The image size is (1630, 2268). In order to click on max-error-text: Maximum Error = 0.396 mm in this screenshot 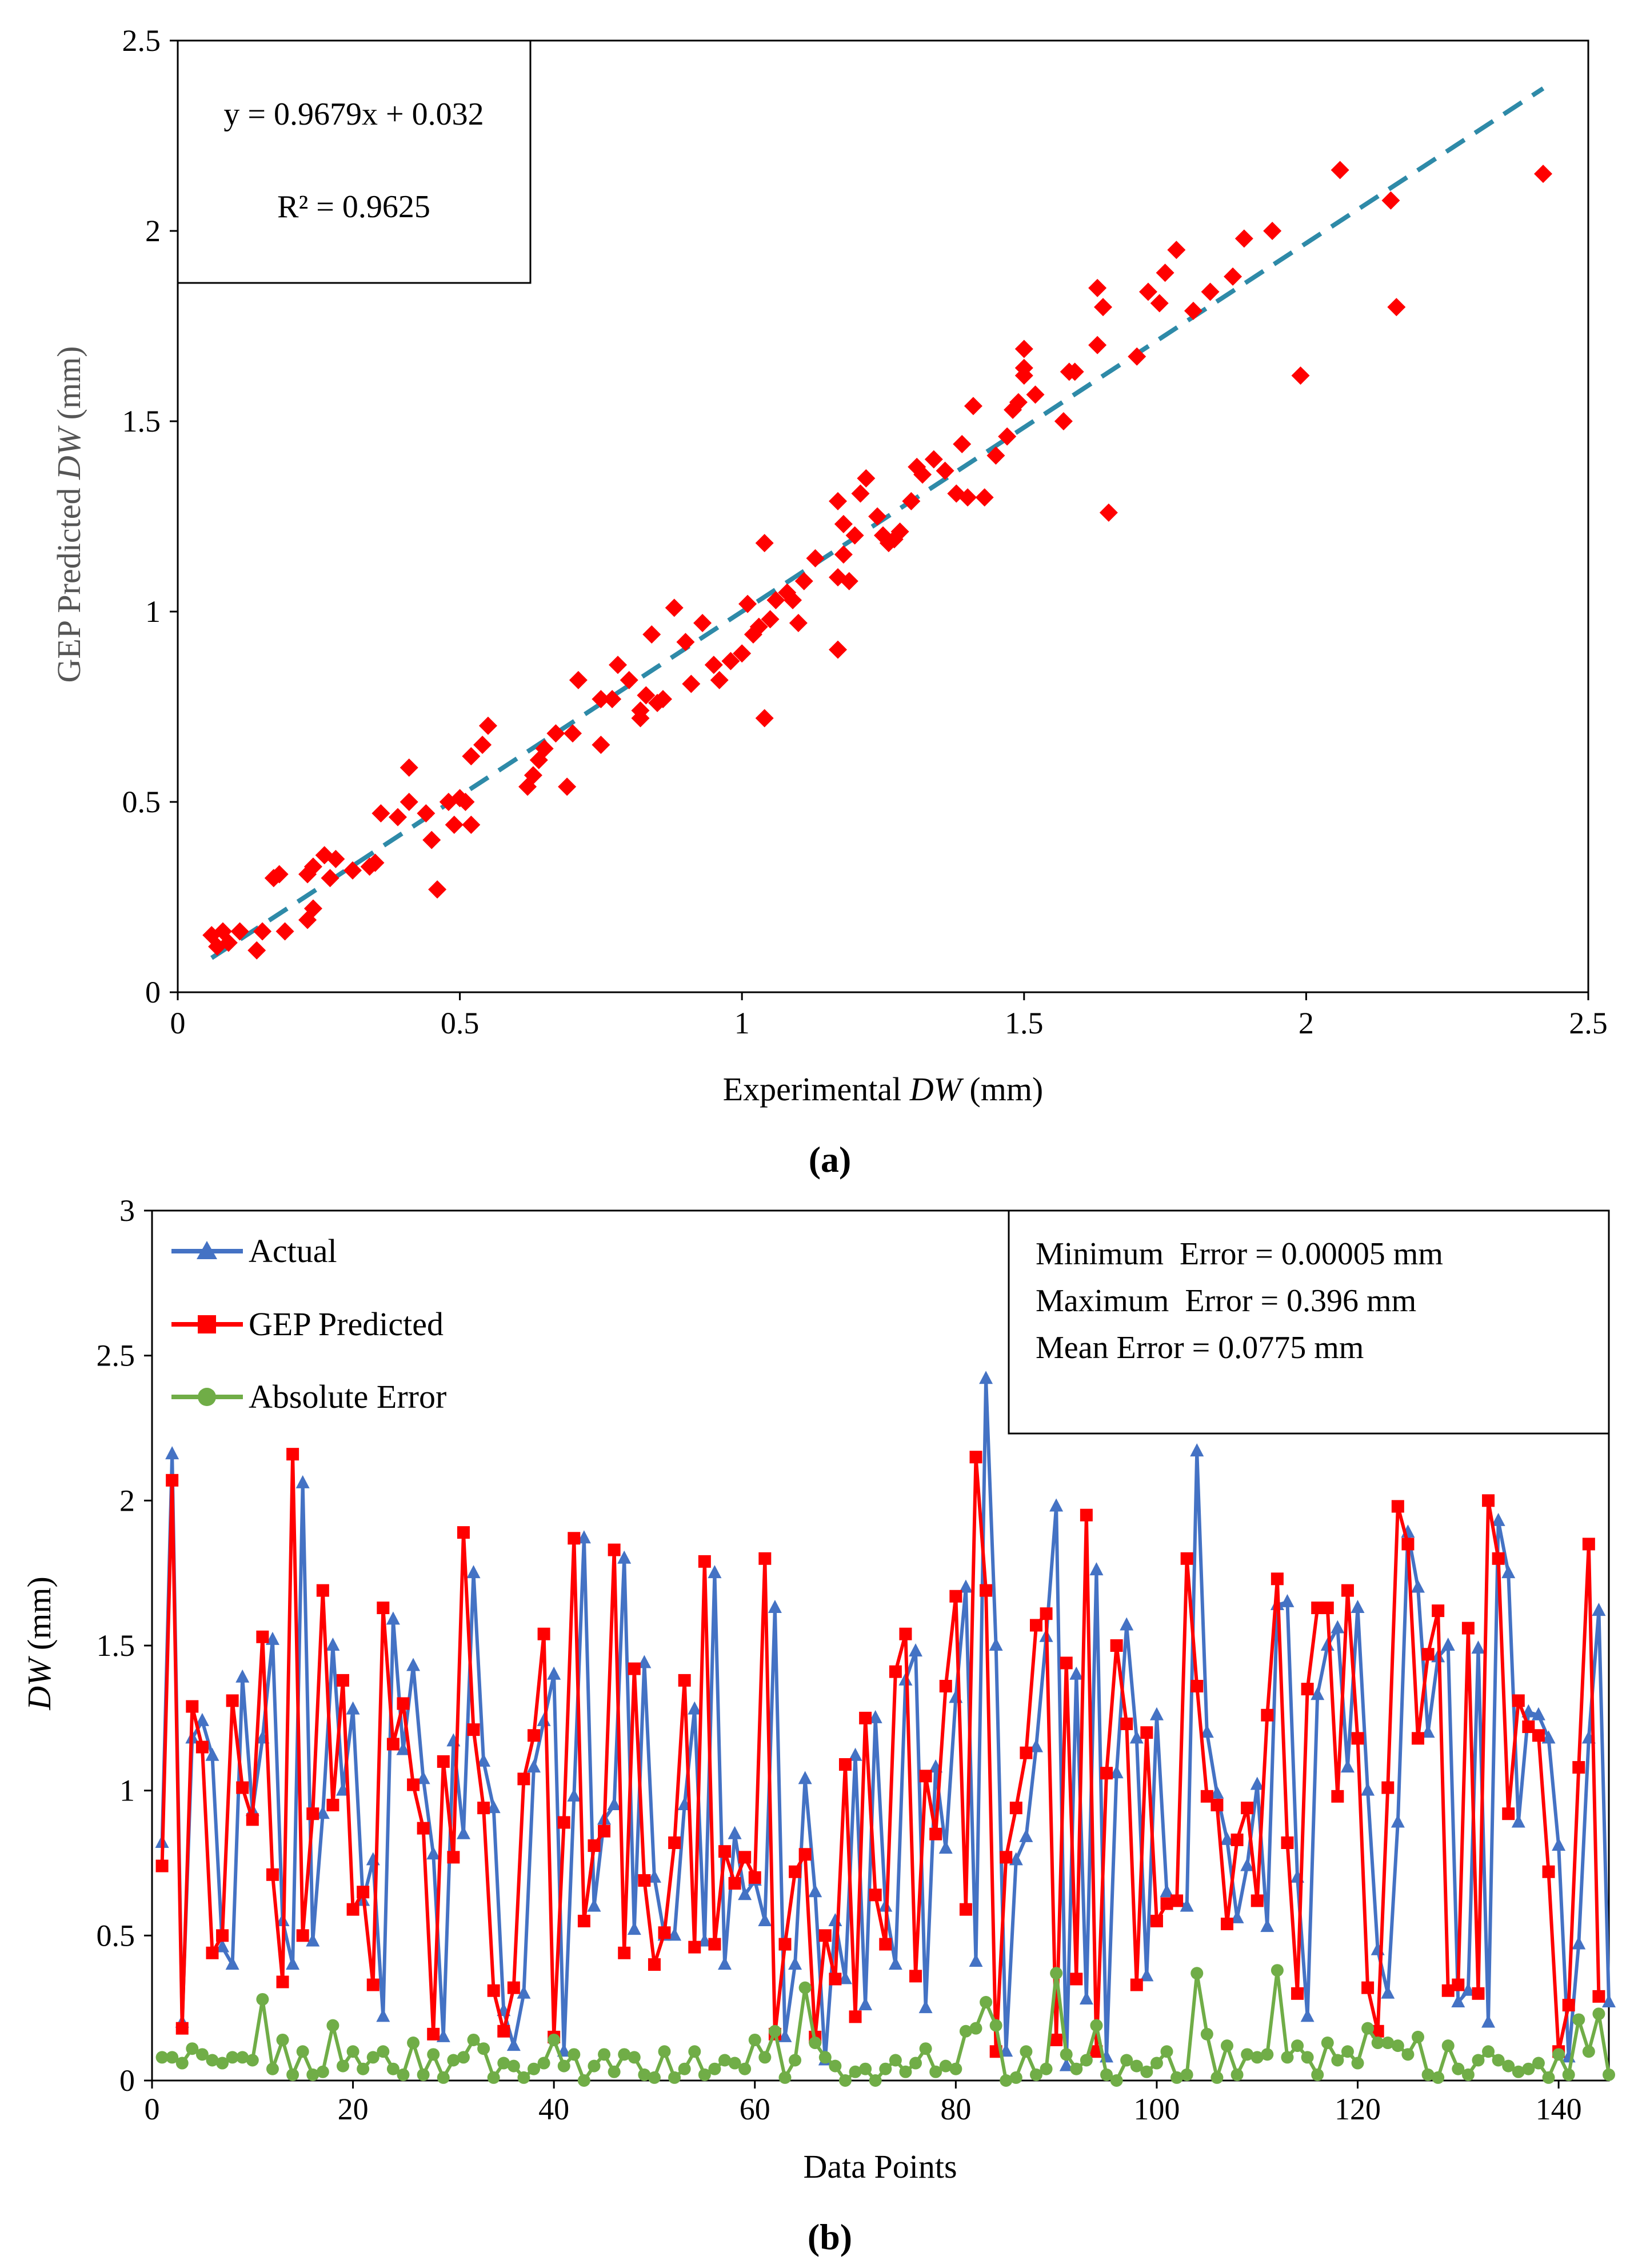, I will do `click(1226, 1301)`.